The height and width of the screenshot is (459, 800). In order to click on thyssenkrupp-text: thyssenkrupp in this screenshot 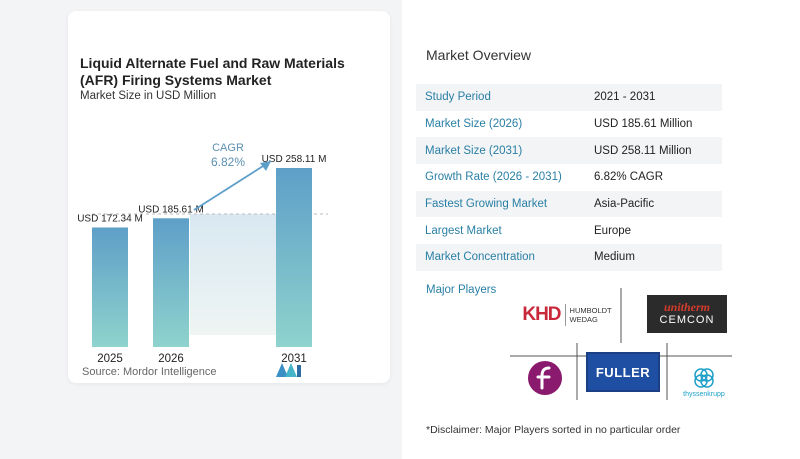, I will do `click(704, 394)`.